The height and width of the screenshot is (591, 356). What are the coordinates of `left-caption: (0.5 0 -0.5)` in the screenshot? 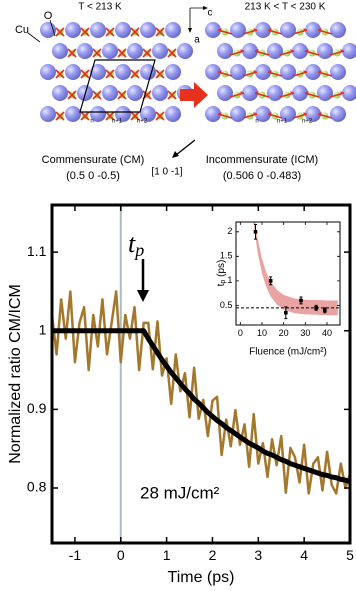 It's located at (93, 176).